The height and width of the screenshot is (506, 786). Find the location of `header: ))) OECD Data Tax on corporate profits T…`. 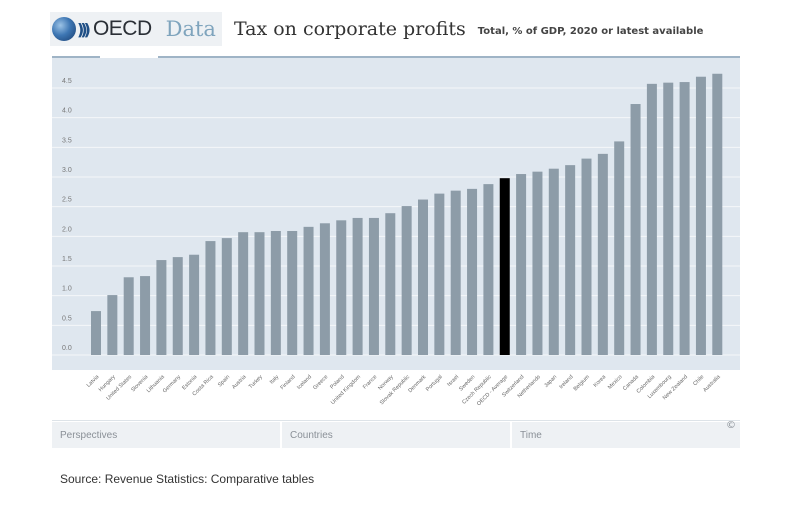

header: ))) OECD Data Tax on corporate profits T… is located at coordinates (376, 29).